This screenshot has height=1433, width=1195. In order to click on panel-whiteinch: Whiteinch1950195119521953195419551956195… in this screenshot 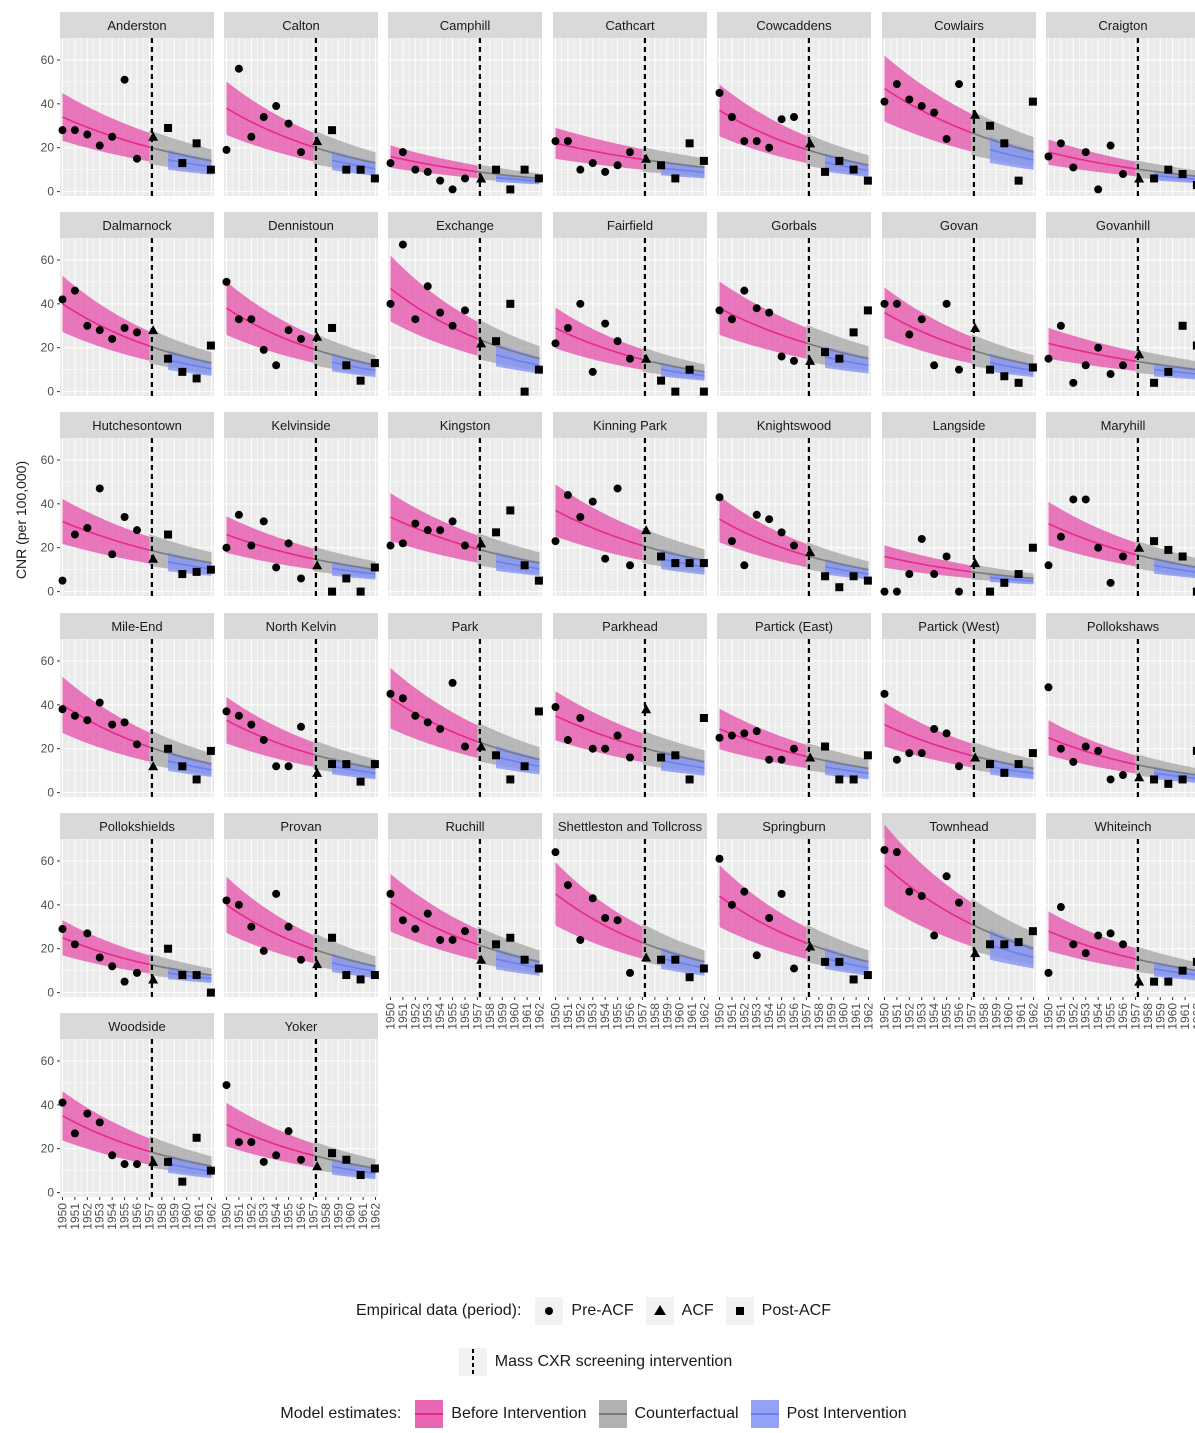, I will do `click(1118, 921)`.